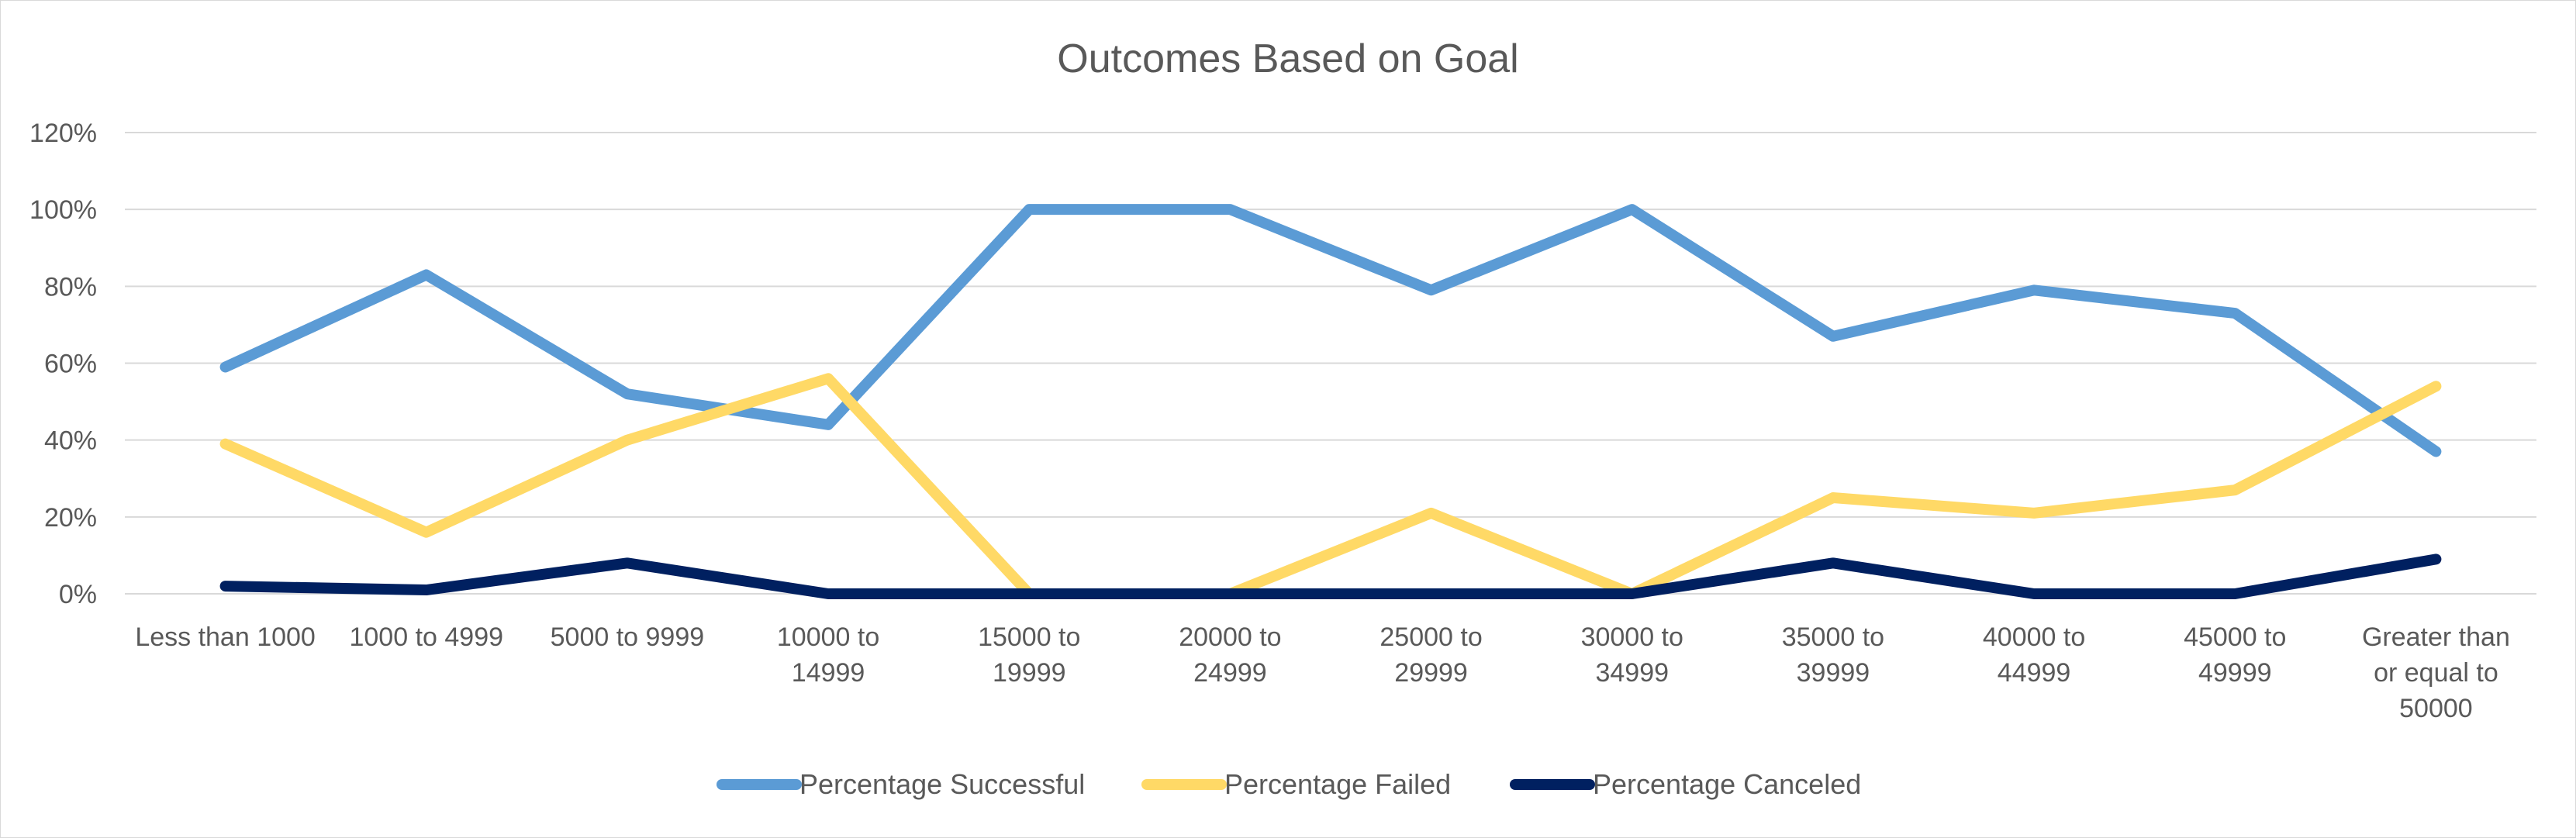 This screenshot has width=2576, height=838. I want to click on y-tick-label: 120%, so click(63, 133).